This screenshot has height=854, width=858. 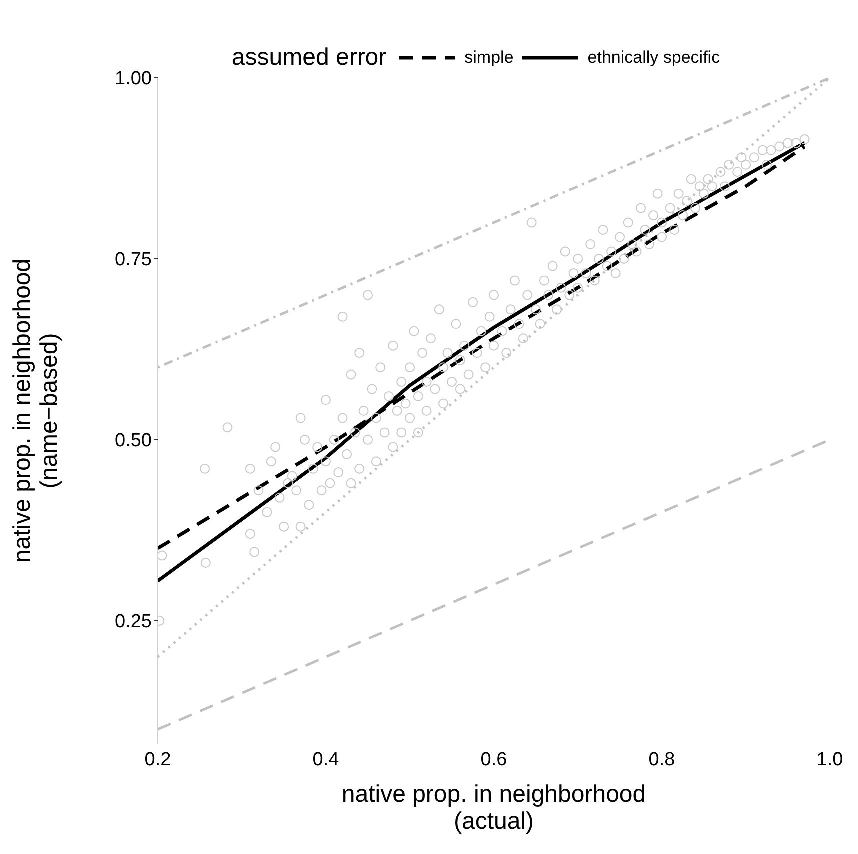 I want to click on y-tick-label: 1.00, so click(x=133, y=79).